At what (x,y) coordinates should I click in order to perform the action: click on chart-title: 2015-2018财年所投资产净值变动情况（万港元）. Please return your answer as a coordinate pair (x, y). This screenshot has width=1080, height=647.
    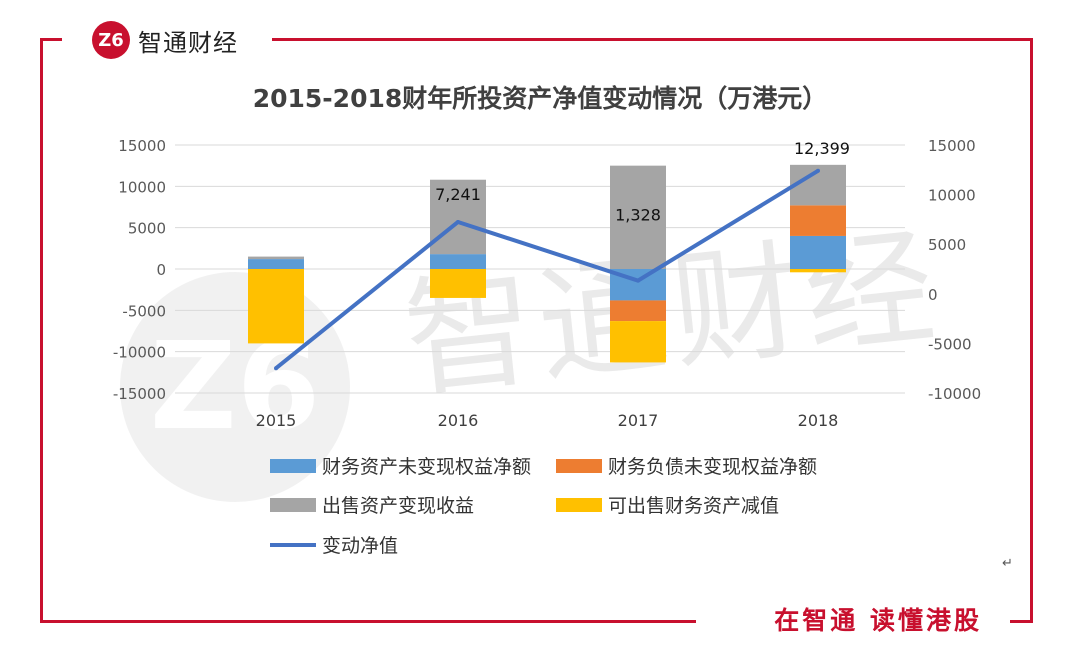
    Looking at the image, I should click on (540, 98).